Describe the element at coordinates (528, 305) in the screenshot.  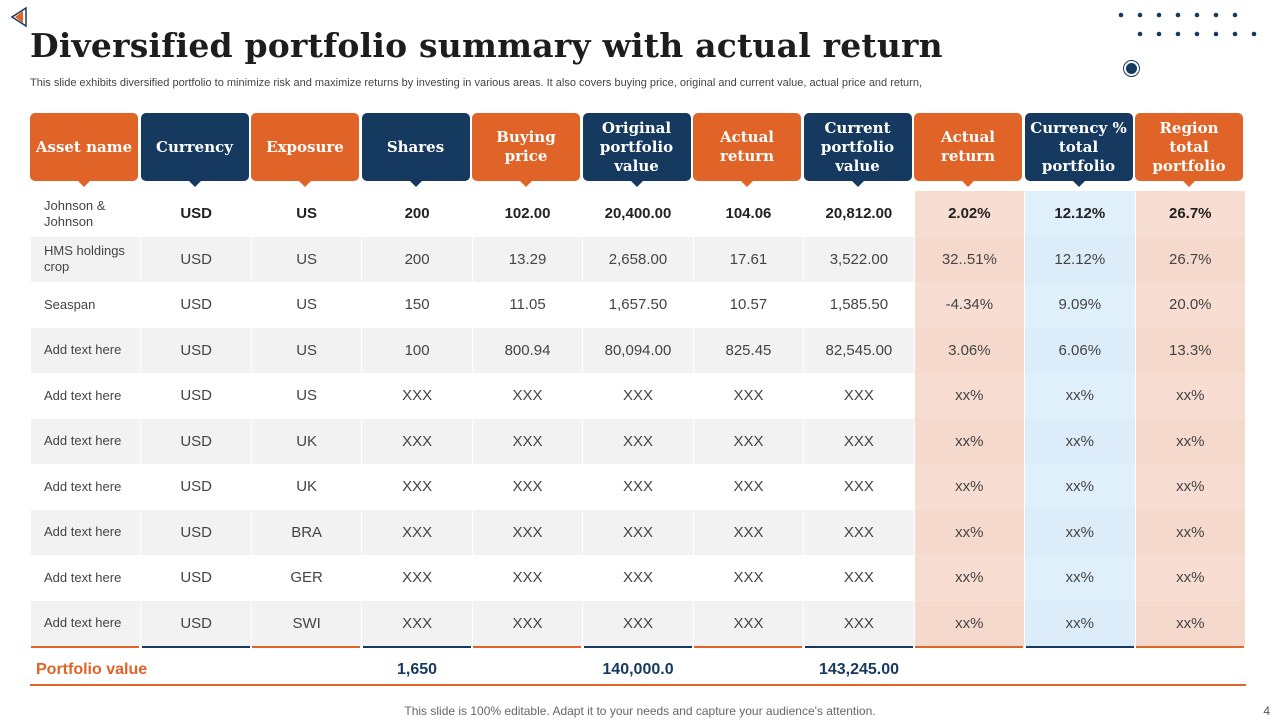
I see `table-cell: 11.05` at that location.